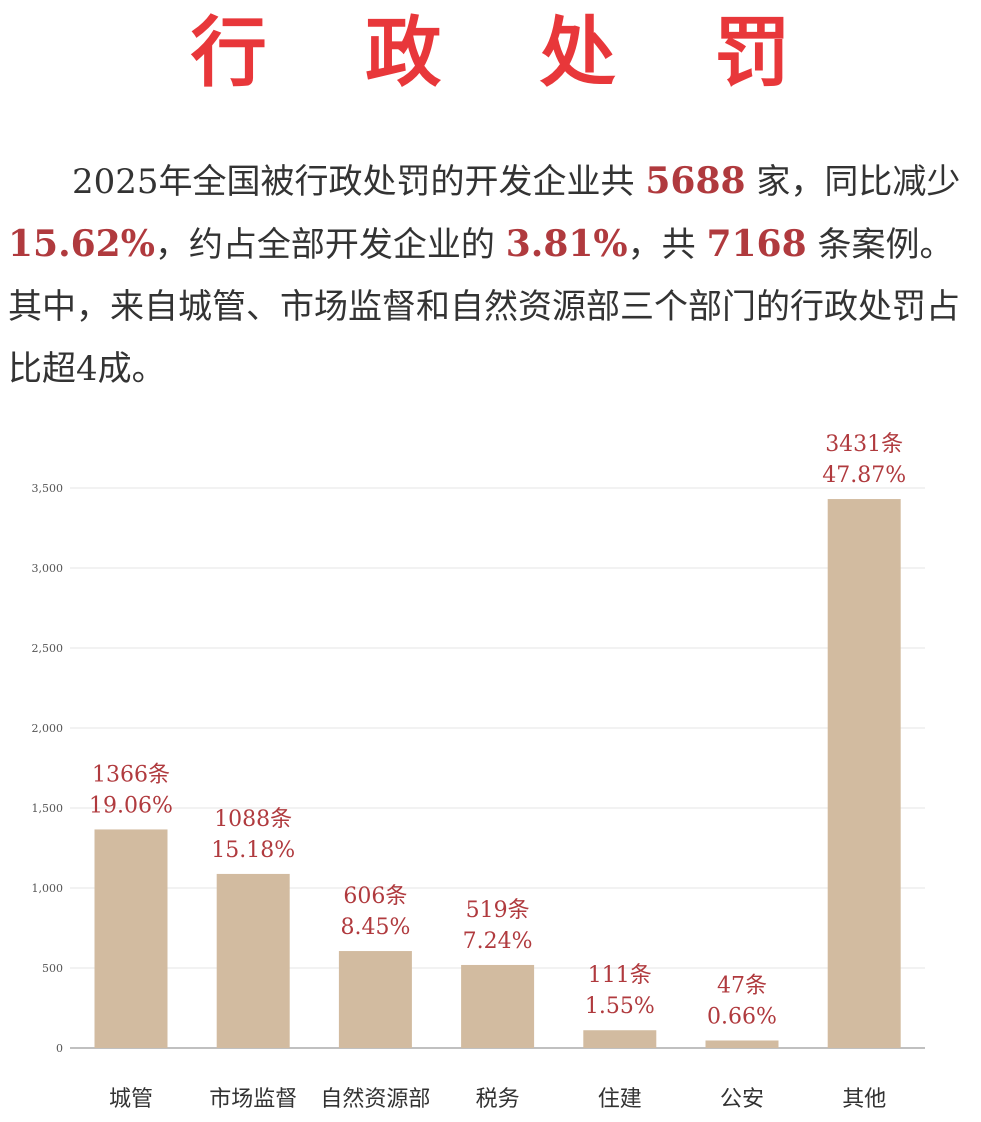 The width and height of the screenshot is (981, 1122). Describe the element at coordinates (48, 488) in the screenshot. I see `y-tick-label: 3,500` at that location.